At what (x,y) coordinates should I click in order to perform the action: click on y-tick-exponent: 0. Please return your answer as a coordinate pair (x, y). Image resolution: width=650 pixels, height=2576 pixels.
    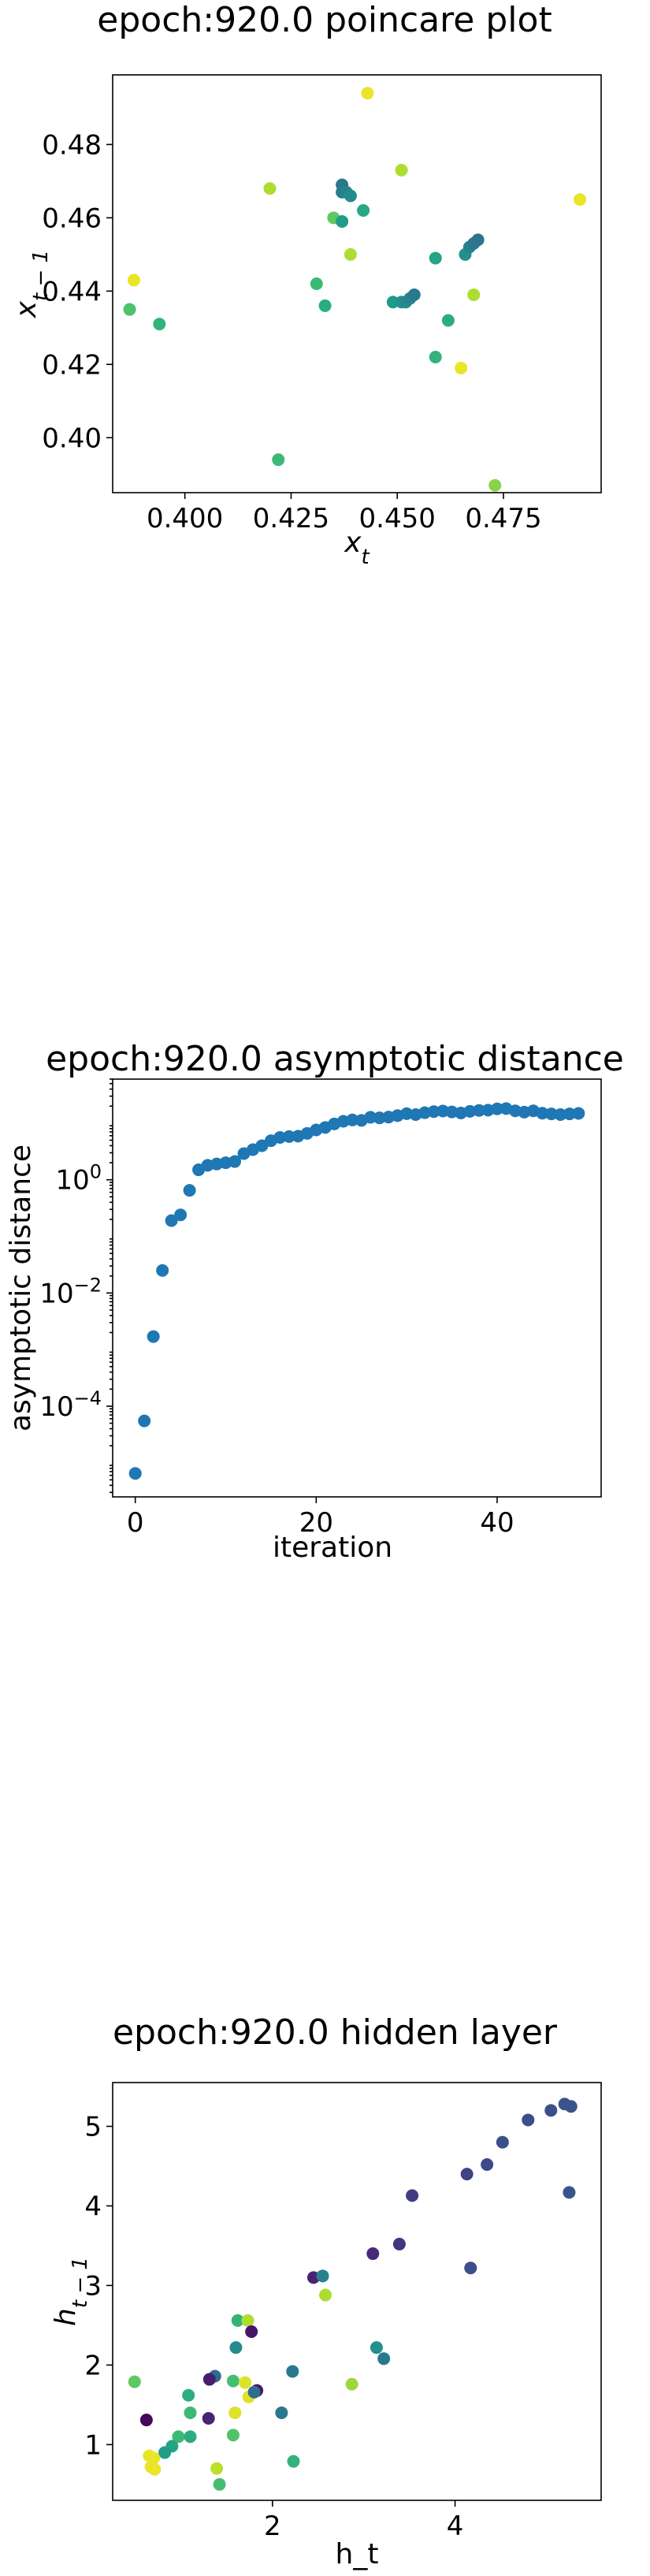
    Looking at the image, I should click on (96, 1172).